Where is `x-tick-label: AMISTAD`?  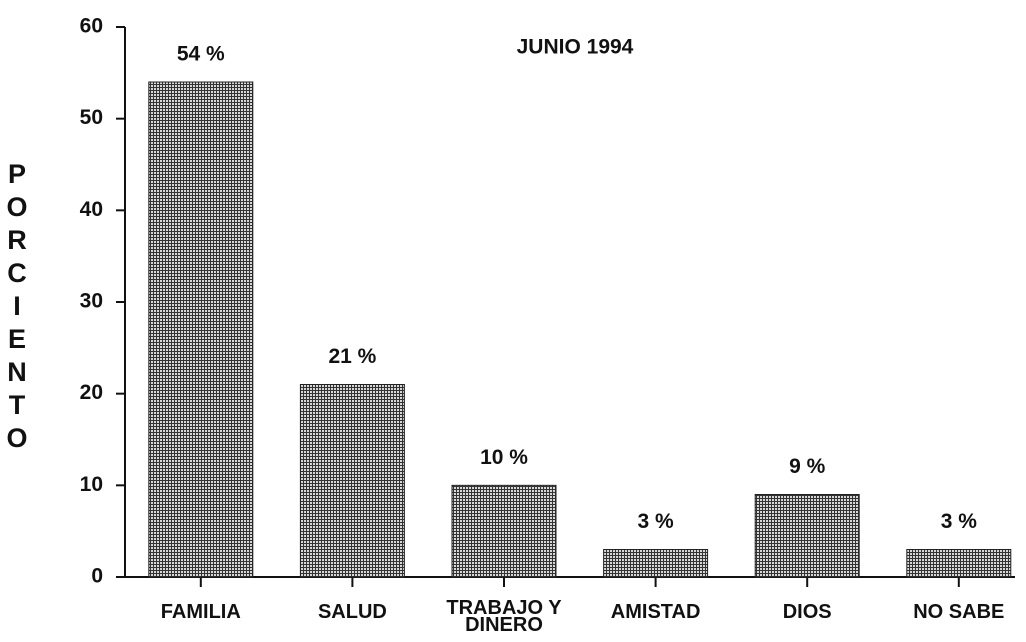
x-tick-label: AMISTAD is located at coordinates (655, 612).